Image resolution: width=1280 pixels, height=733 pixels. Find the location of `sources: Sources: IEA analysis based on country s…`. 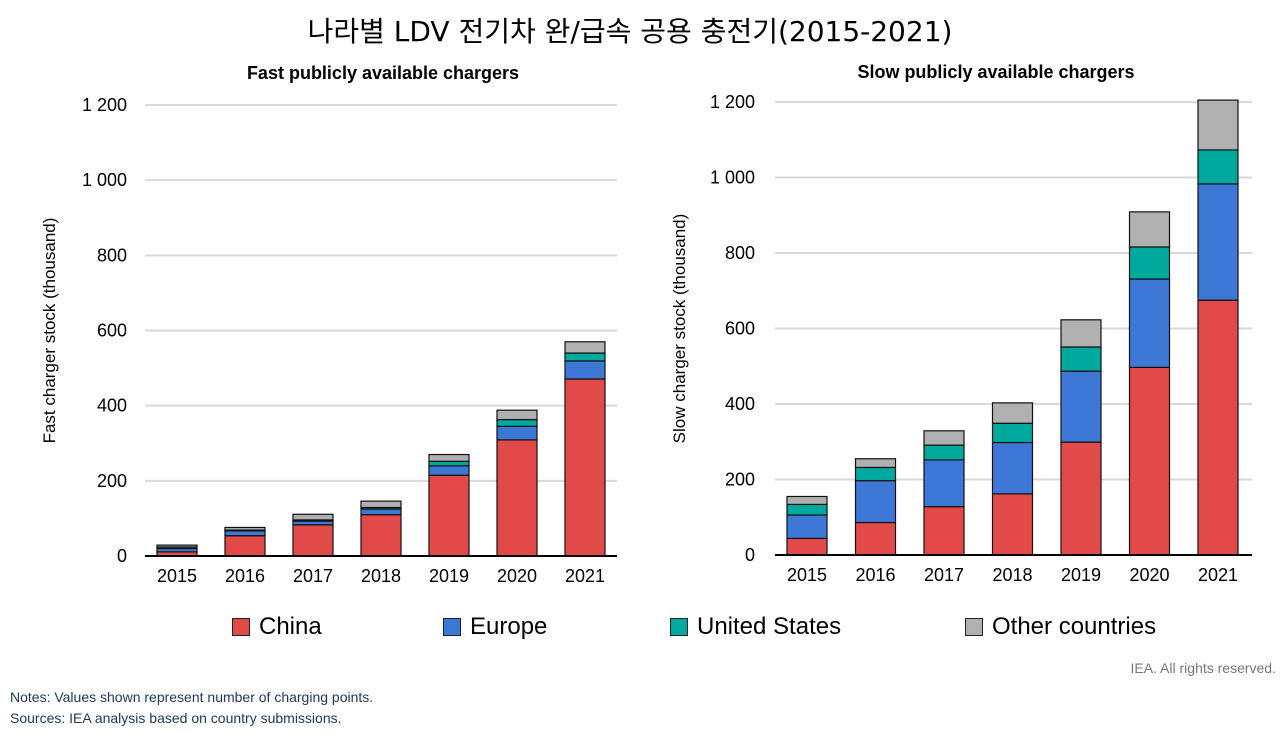

sources: Sources: IEA analysis based on country s… is located at coordinates (176, 718).